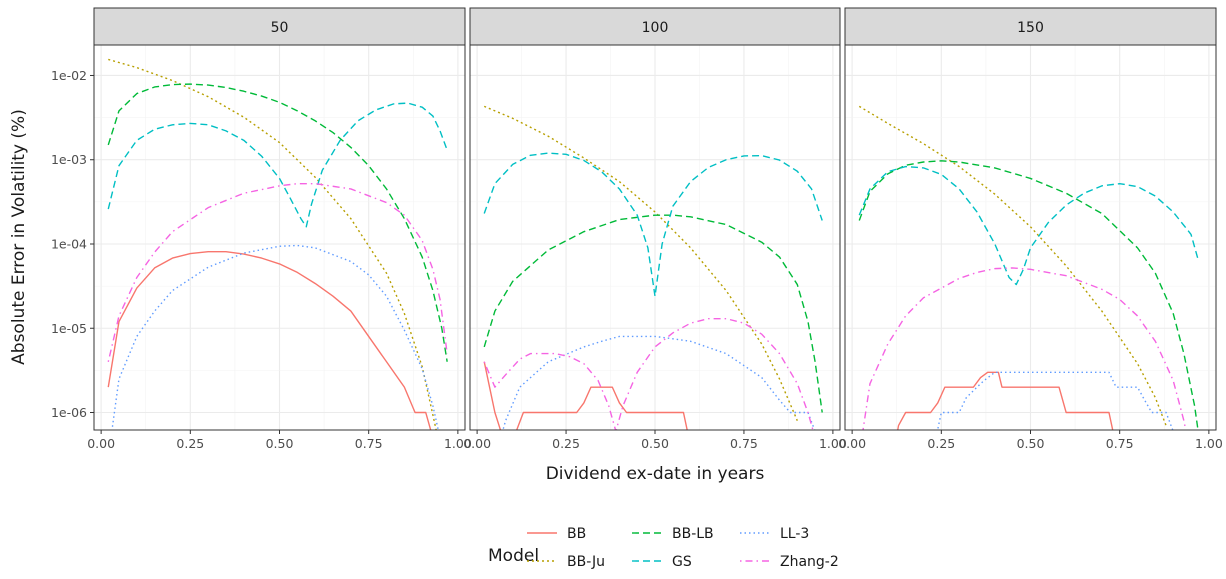 Image resolution: width=1226 pixels, height=579 pixels. I want to click on y-tick-label: 1e-04, so click(69, 243).